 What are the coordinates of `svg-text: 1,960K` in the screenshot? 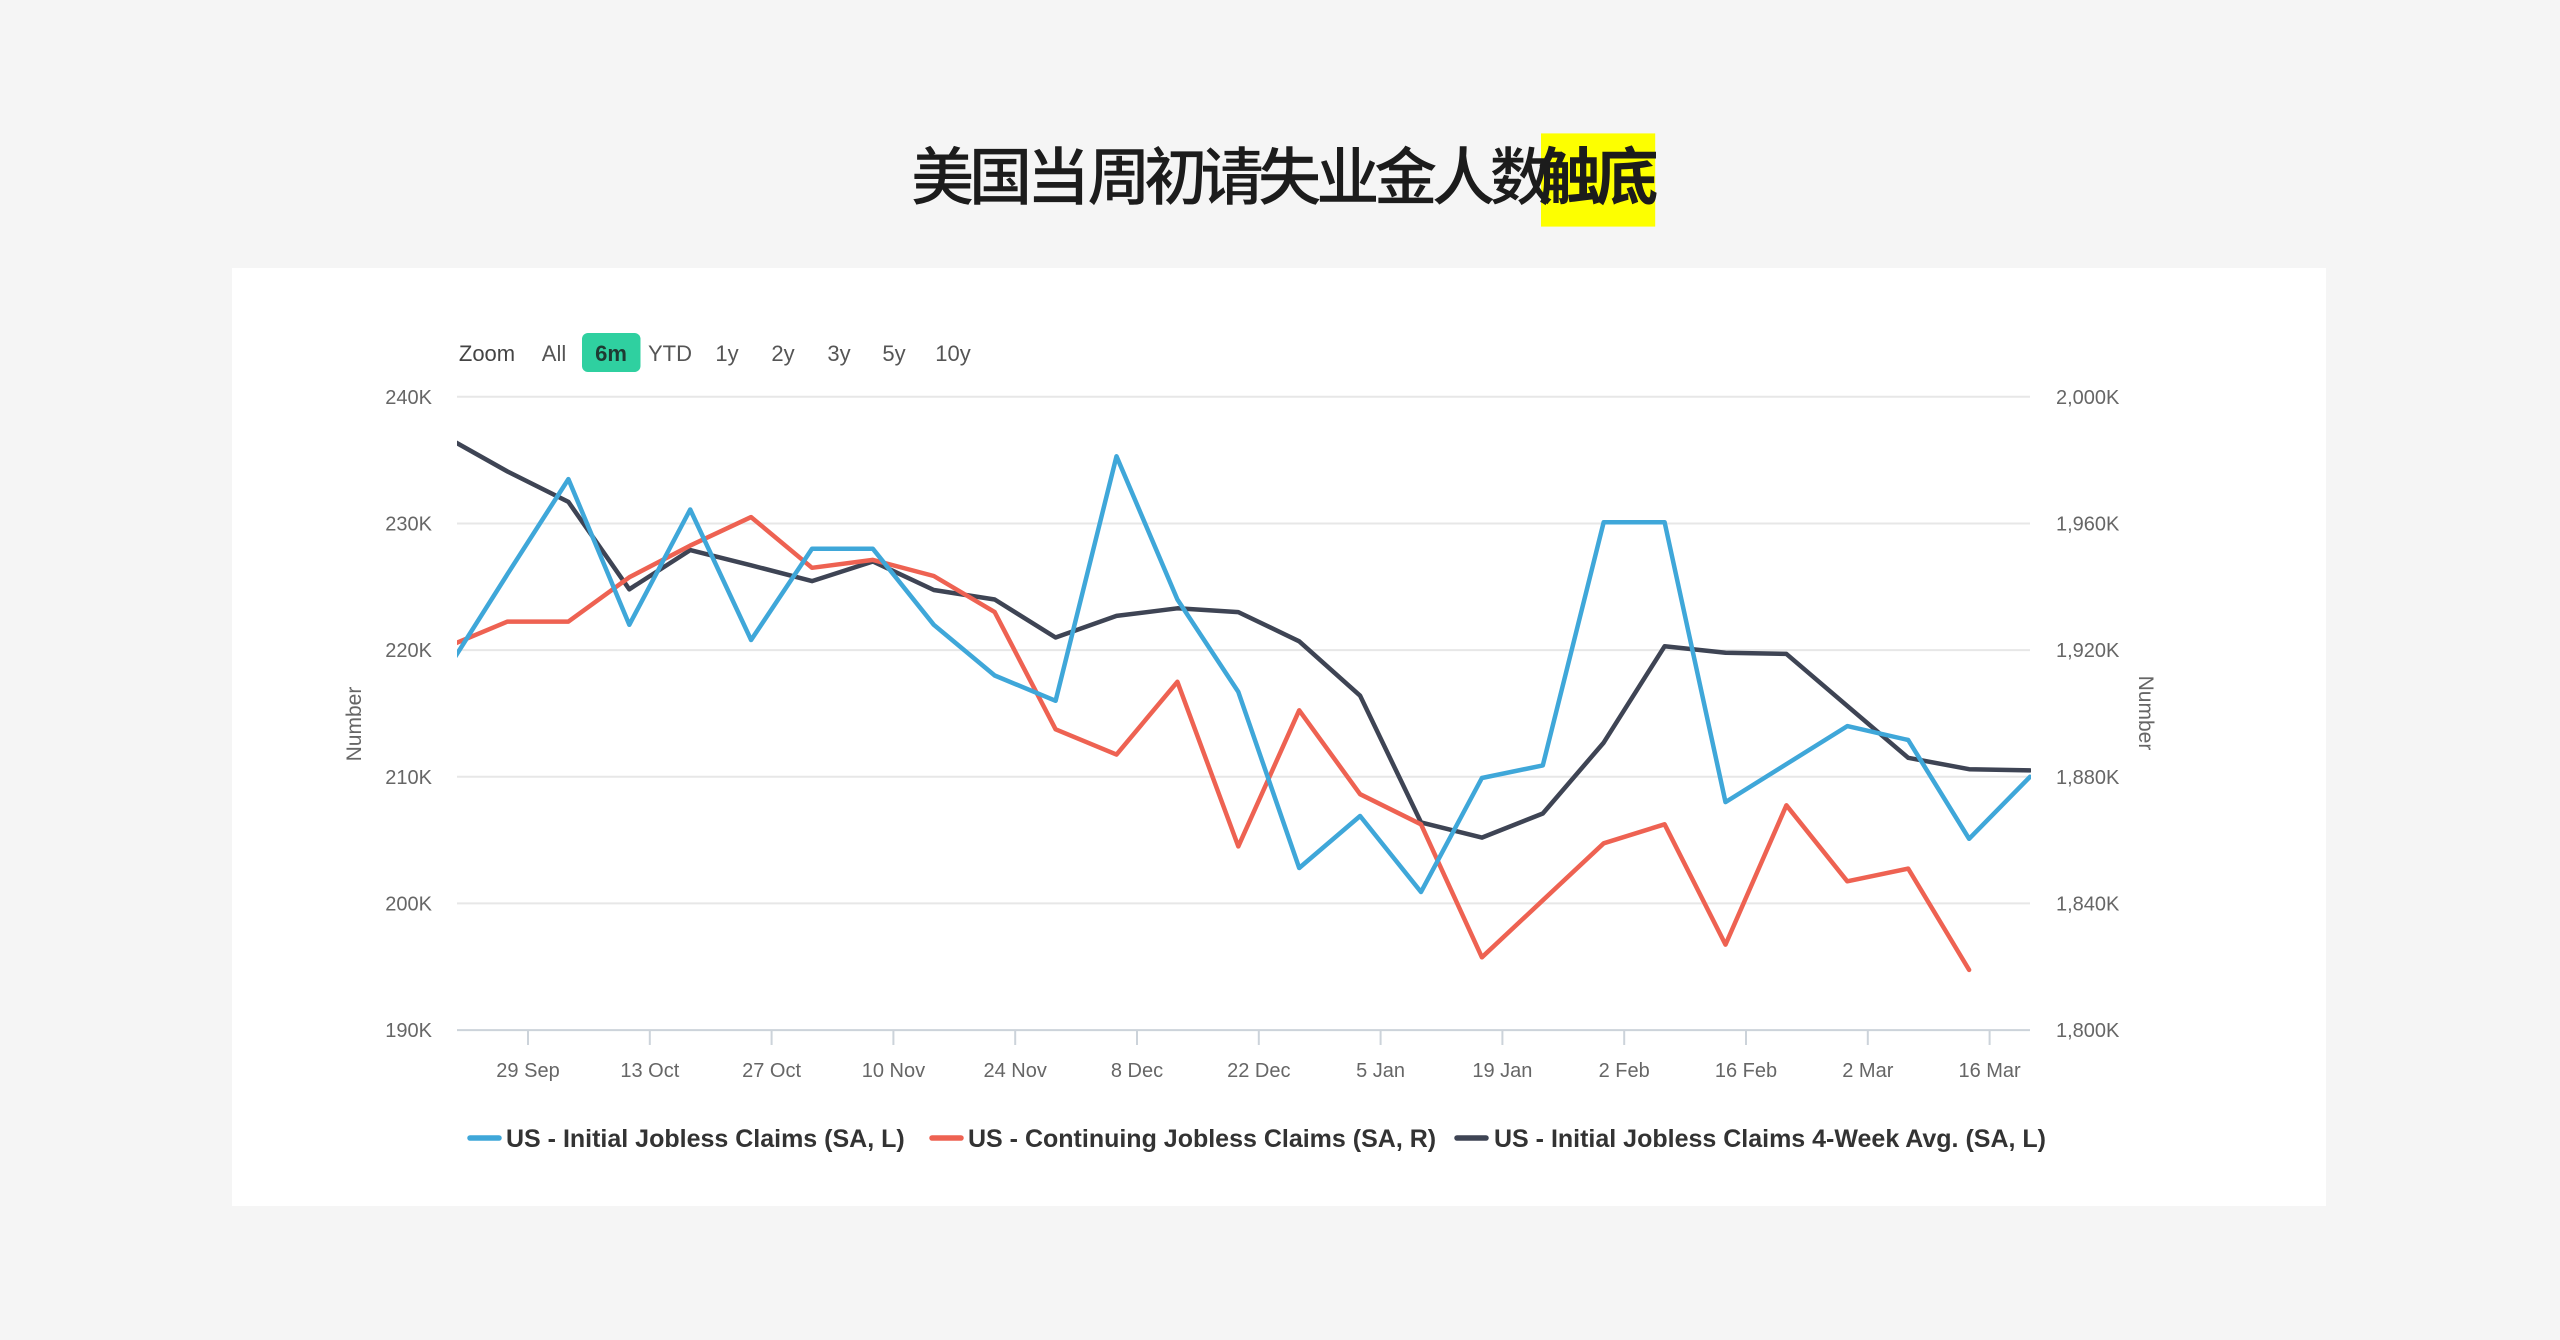 It's located at (2088, 525).